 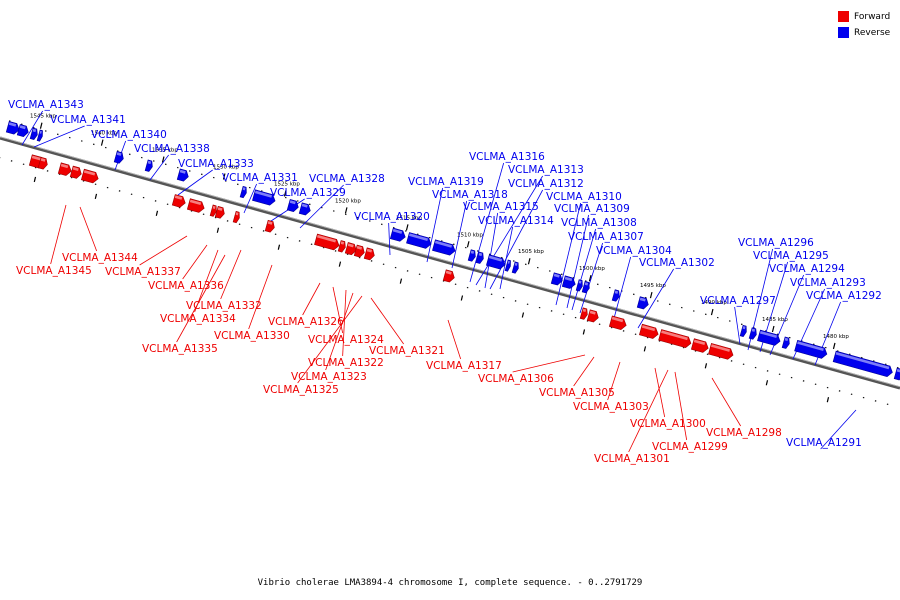 I want to click on gene-label: VCLMA_A1333, so click(x=216, y=164).